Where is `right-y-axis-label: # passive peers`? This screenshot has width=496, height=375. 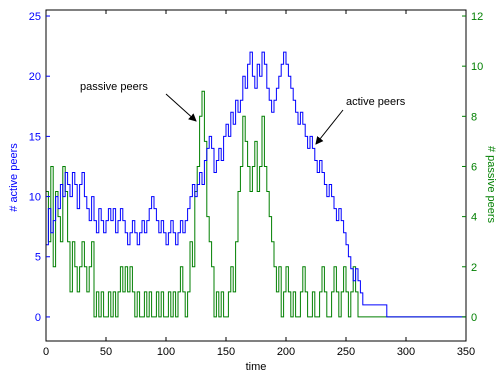 right-y-axis-label: # passive peers is located at coordinates (490, 185).